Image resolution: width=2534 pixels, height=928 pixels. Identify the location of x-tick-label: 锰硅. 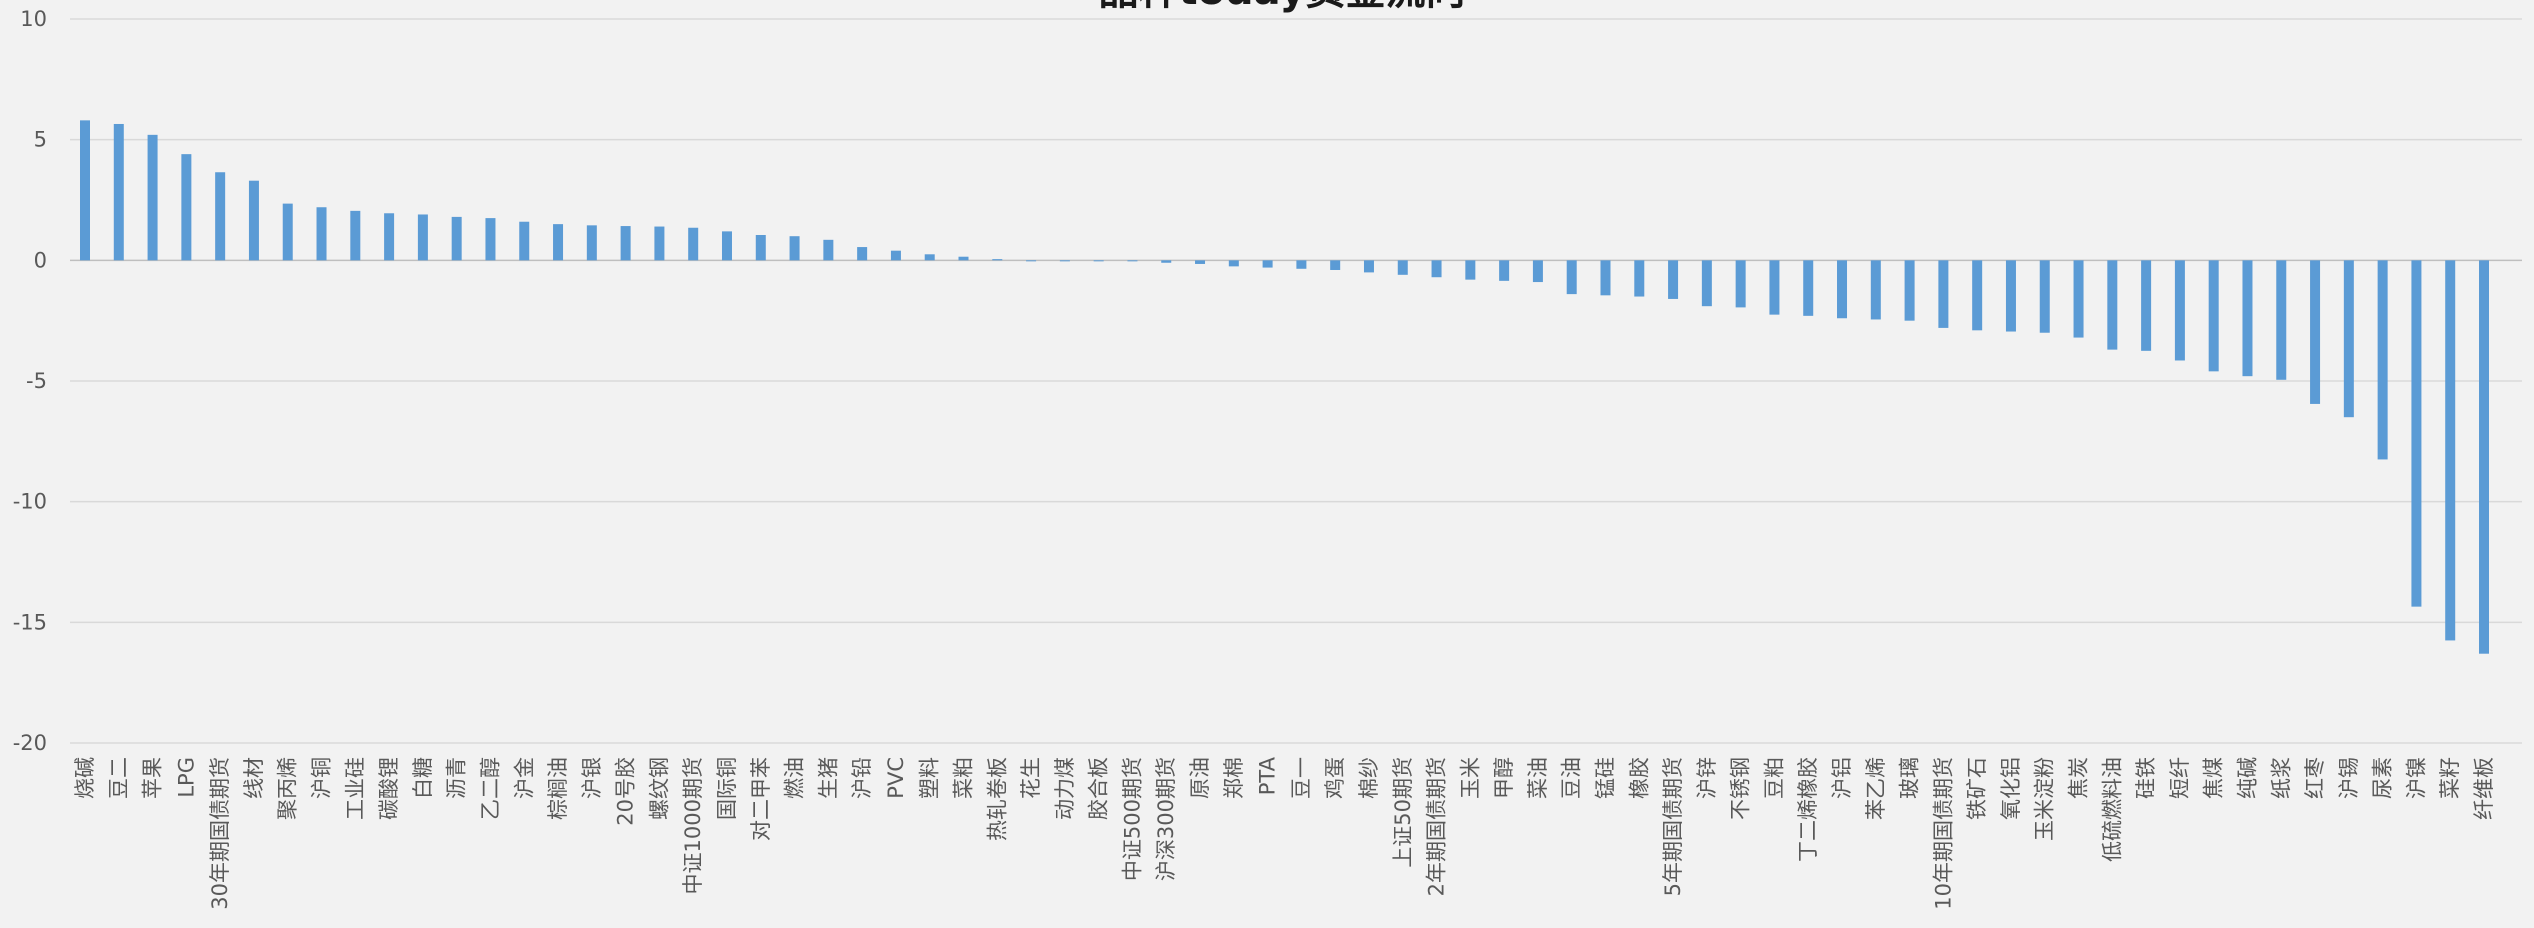
(1605, 778).